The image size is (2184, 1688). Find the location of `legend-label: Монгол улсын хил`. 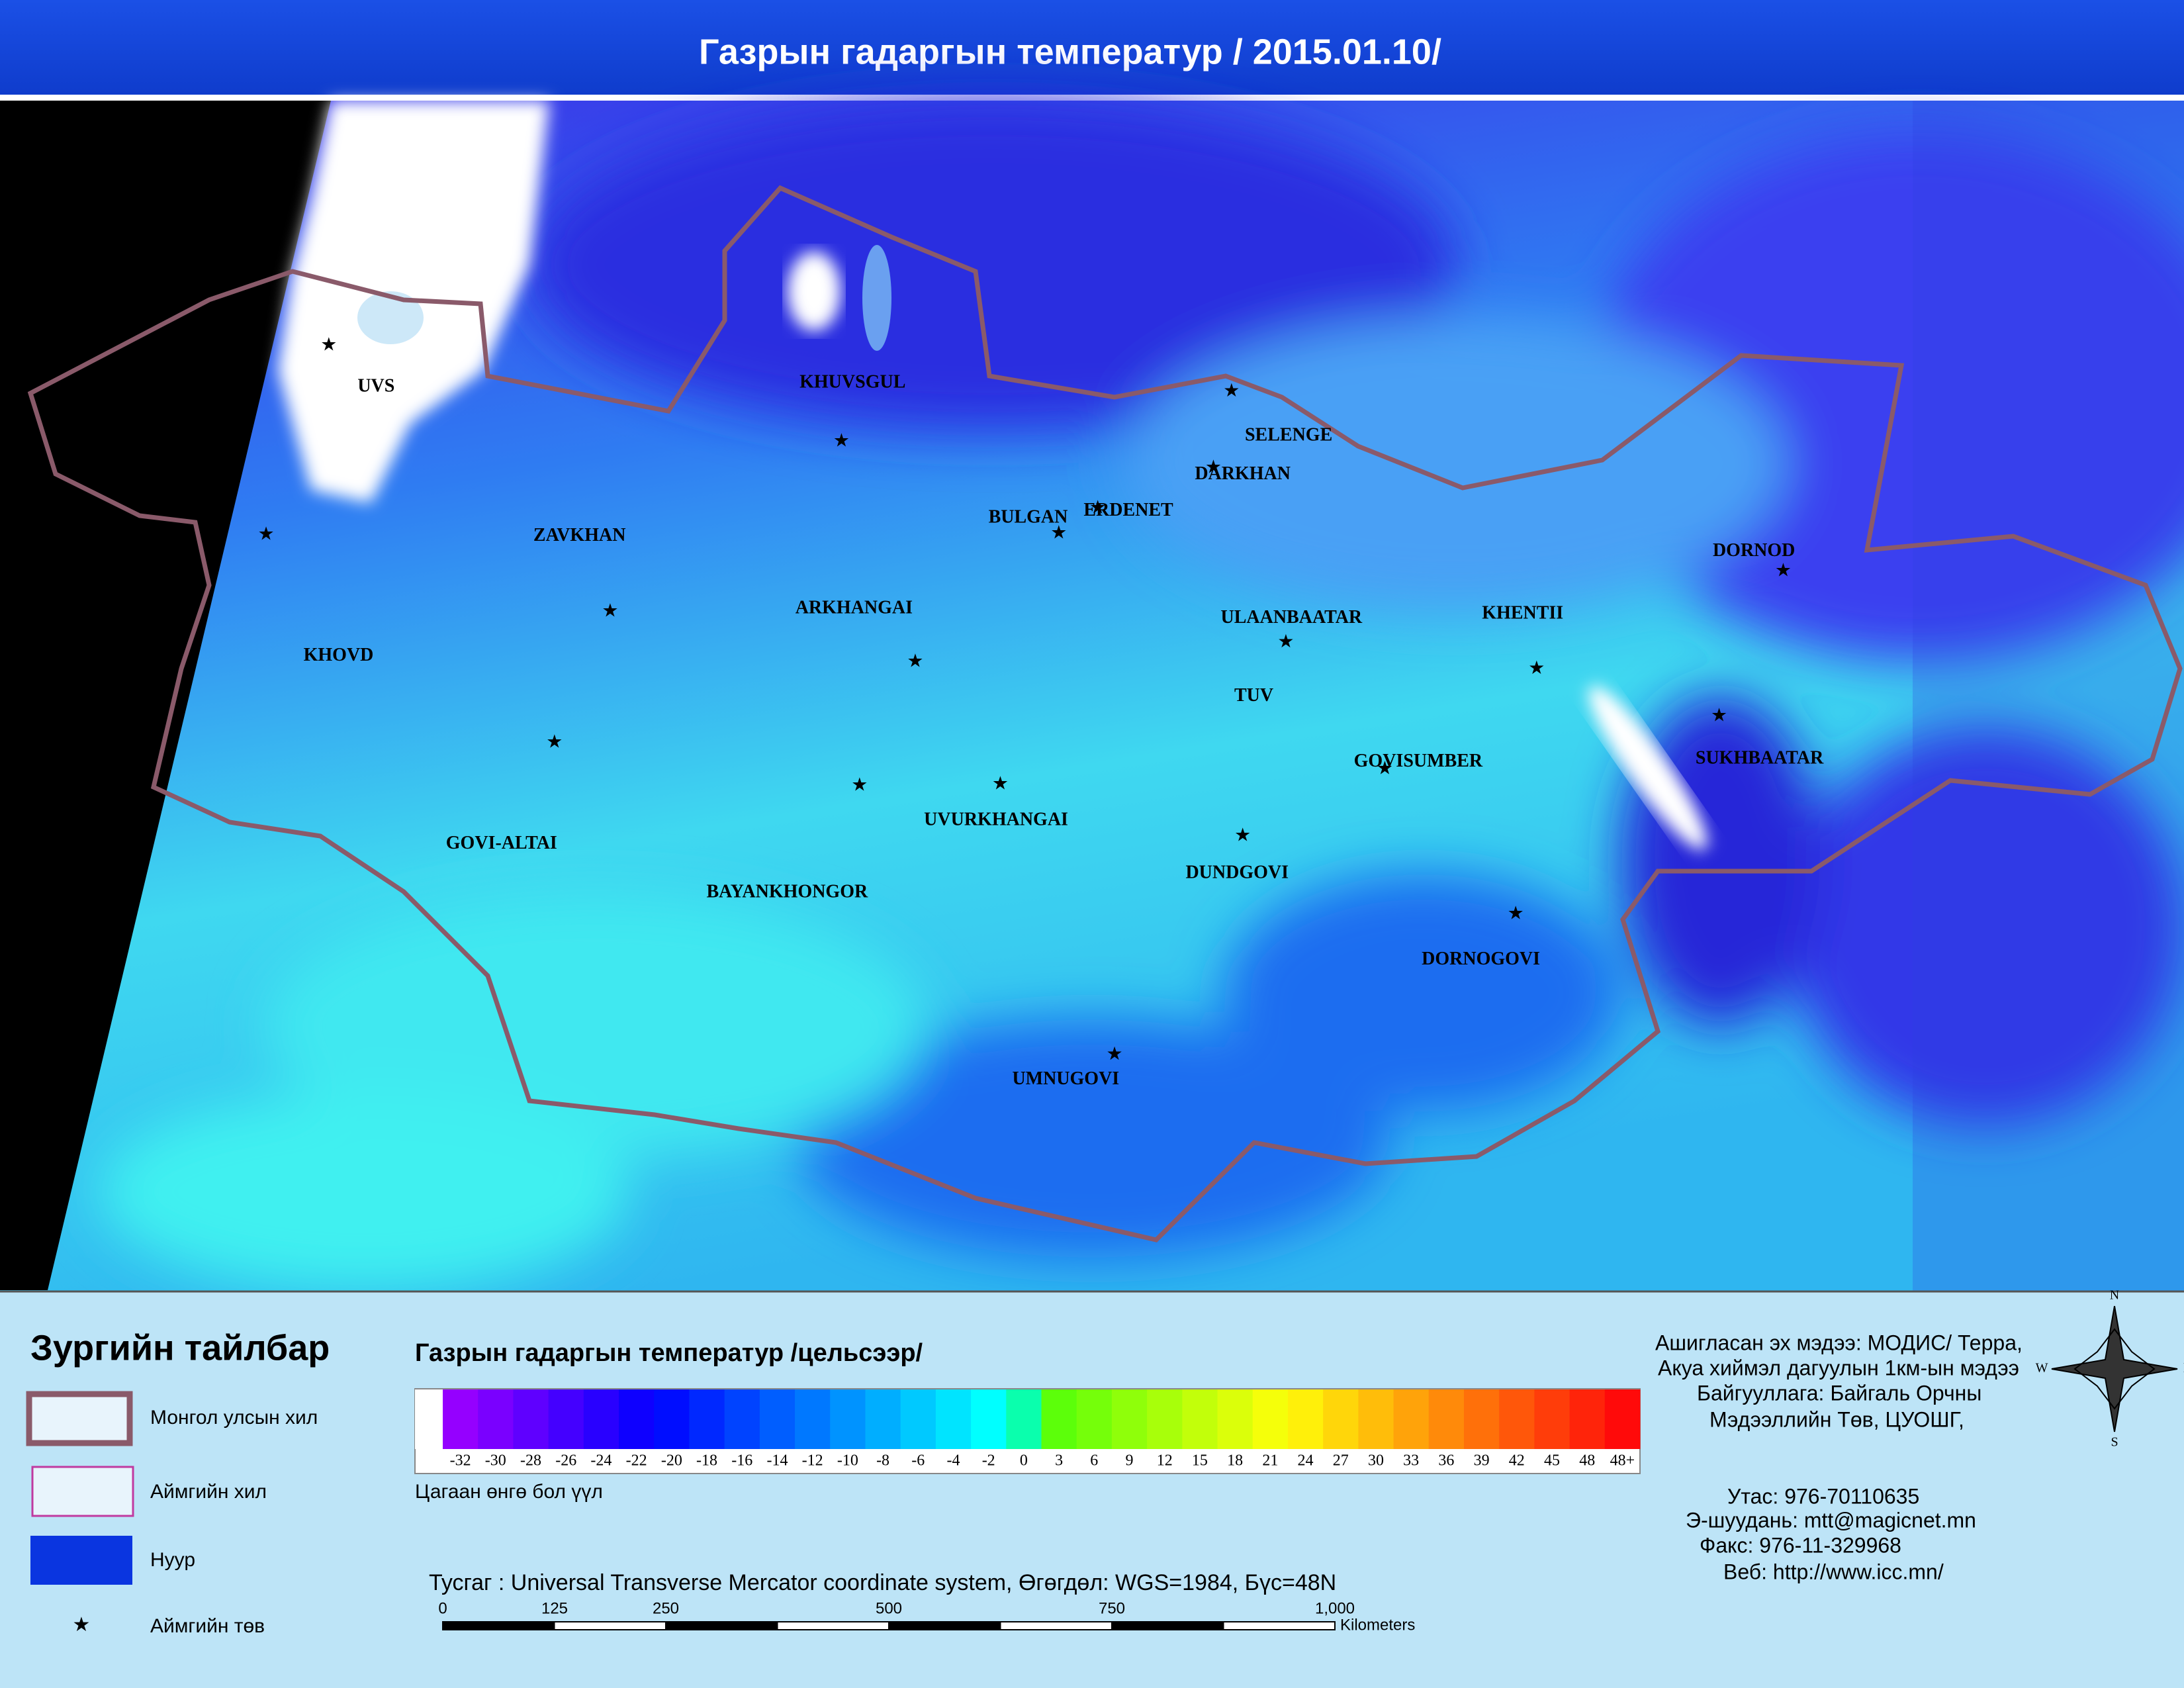

legend-label: Монгол улсын хил is located at coordinates (234, 1418).